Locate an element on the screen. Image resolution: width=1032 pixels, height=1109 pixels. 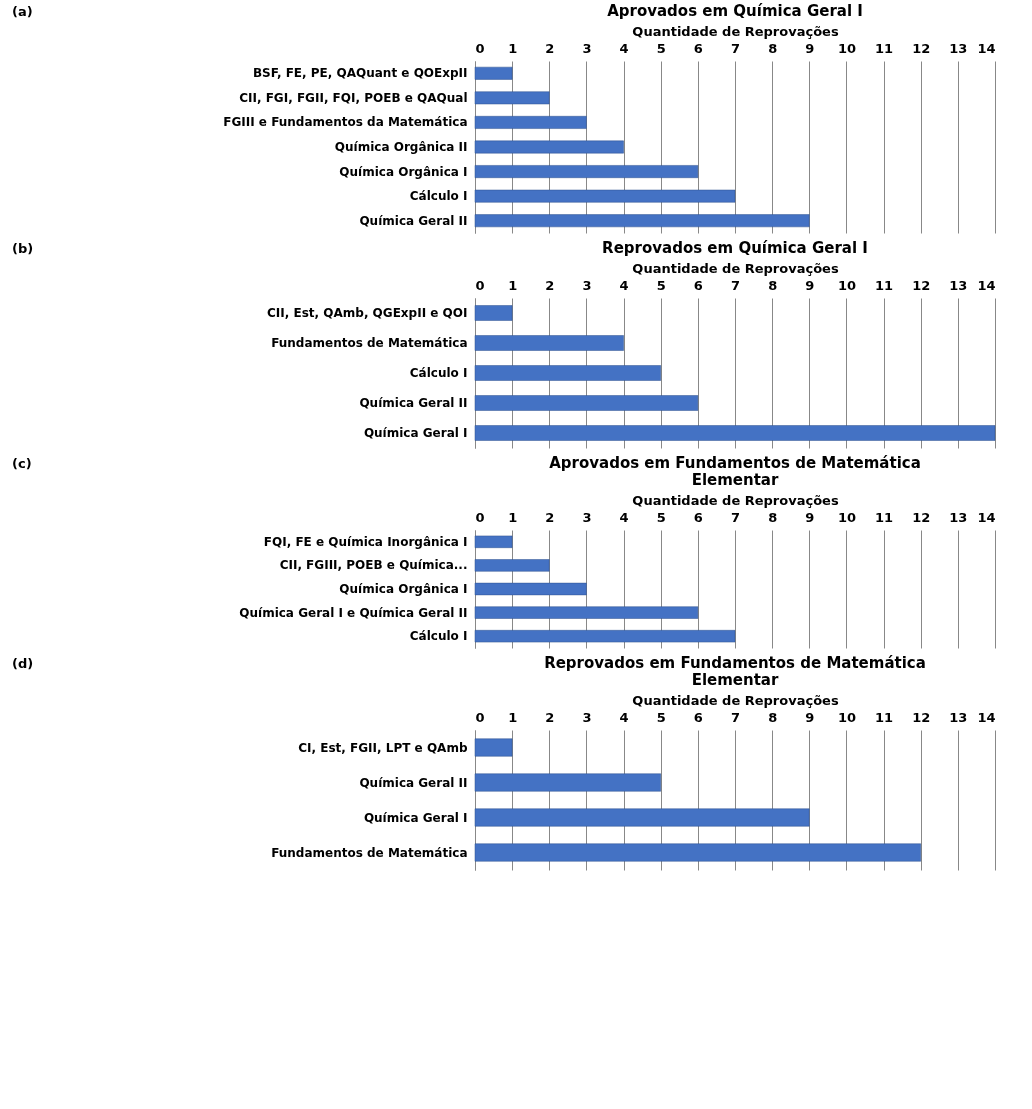
chart-title: Aprovados em Fundamentos de Matemática Elementar is located at coordinates (735, 471).